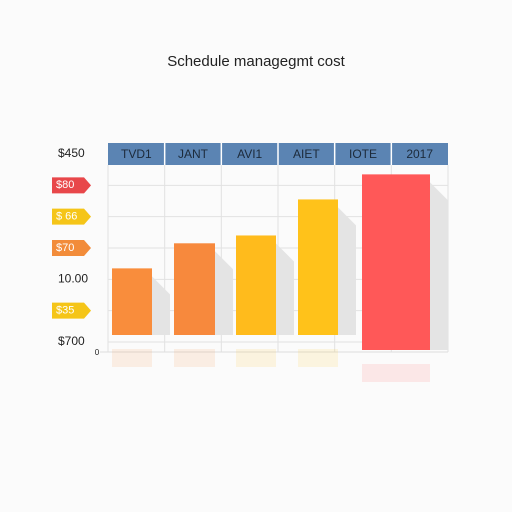 The height and width of the screenshot is (512, 512). I want to click on chart-title: Schedule managegmt cost, so click(256, 61).